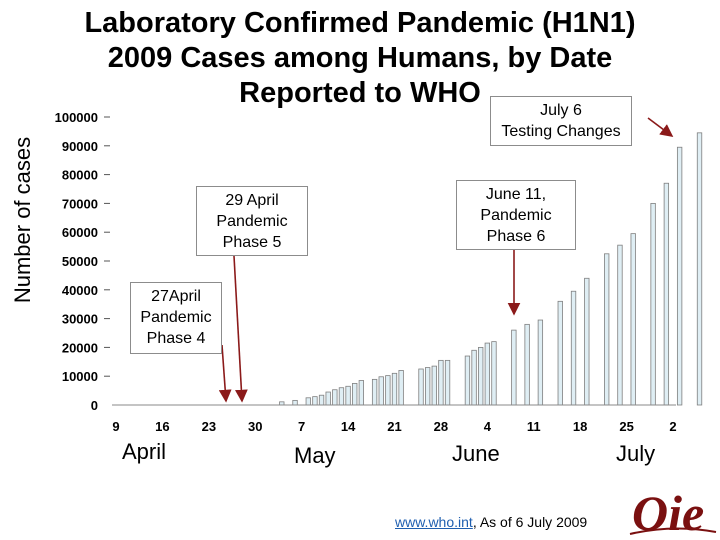 Image resolution: width=720 pixels, height=540 pixels. Describe the element at coordinates (626, 426) in the screenshot. I see `x-tick-label: 25` at that location.